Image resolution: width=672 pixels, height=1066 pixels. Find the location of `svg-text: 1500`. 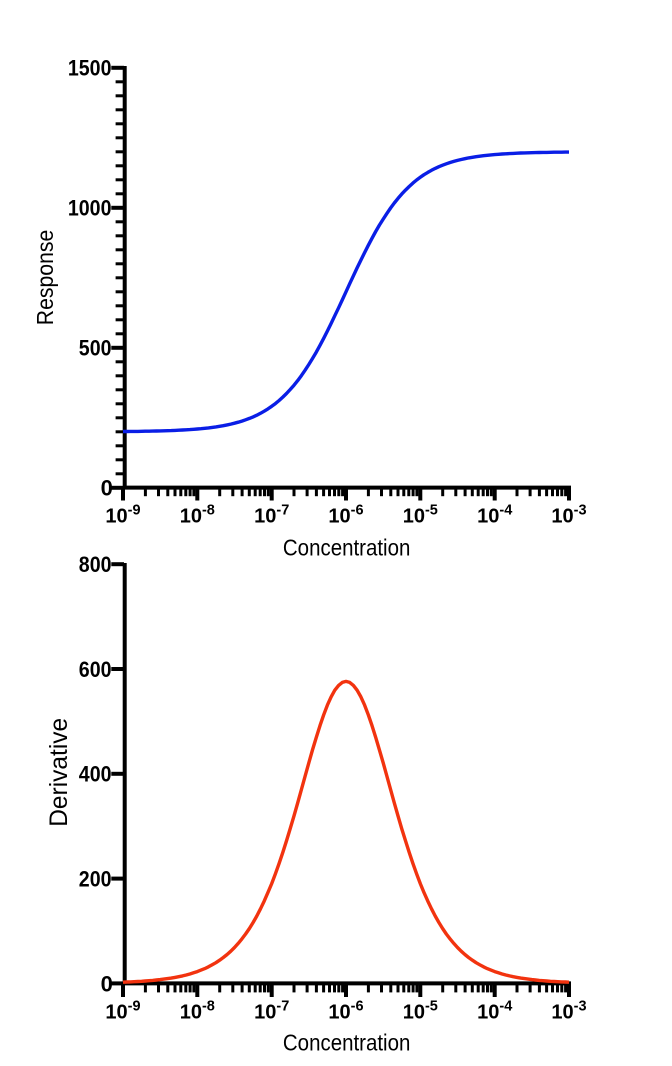

svg-text: 1500 is located at coordinates (90, 68).